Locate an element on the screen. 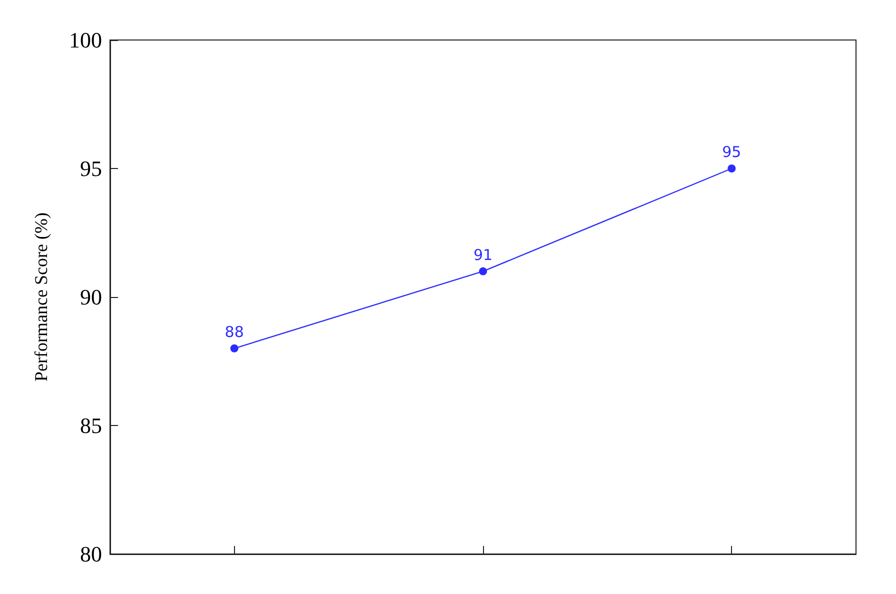  y-tick-label: 100 is located at coordinates (85, 40).